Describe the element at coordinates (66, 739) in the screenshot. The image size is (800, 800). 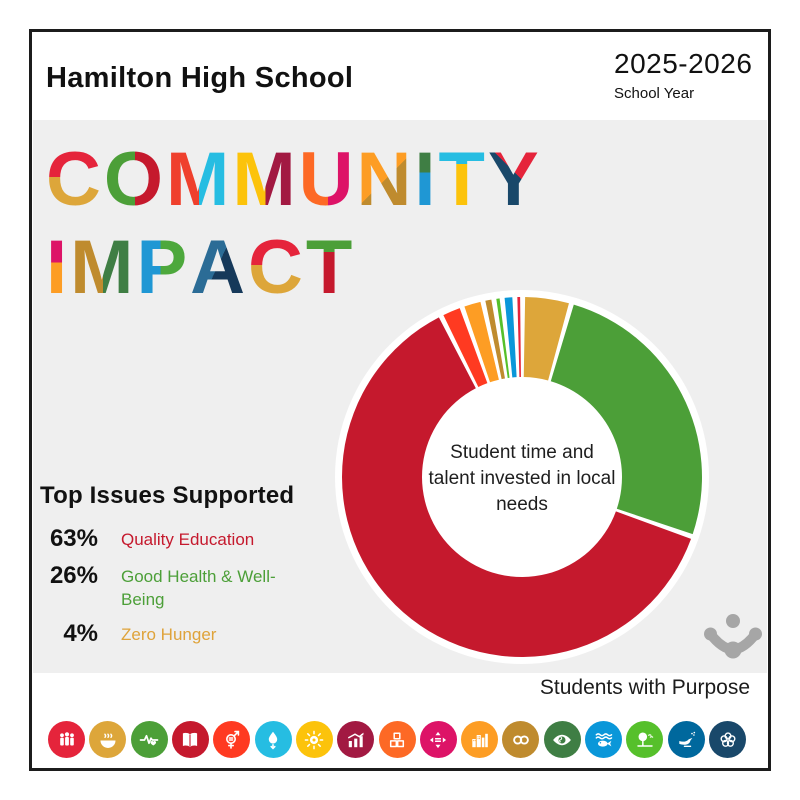
I see `no-poverty-icon` at that location.